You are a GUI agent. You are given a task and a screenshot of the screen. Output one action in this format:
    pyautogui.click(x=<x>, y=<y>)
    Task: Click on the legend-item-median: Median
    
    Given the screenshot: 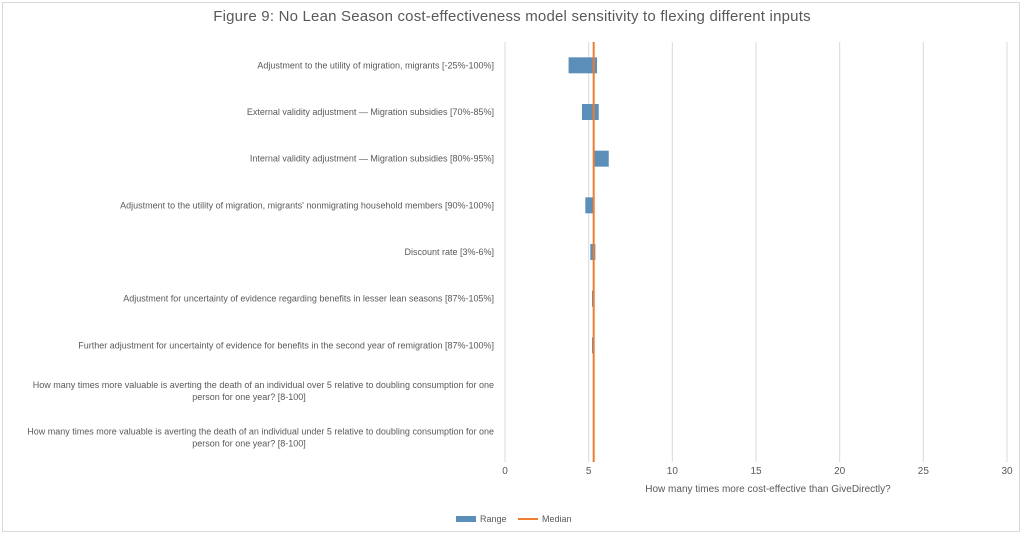 What is the action you would take?
    pyautogui.click(x=545, y=519)
    